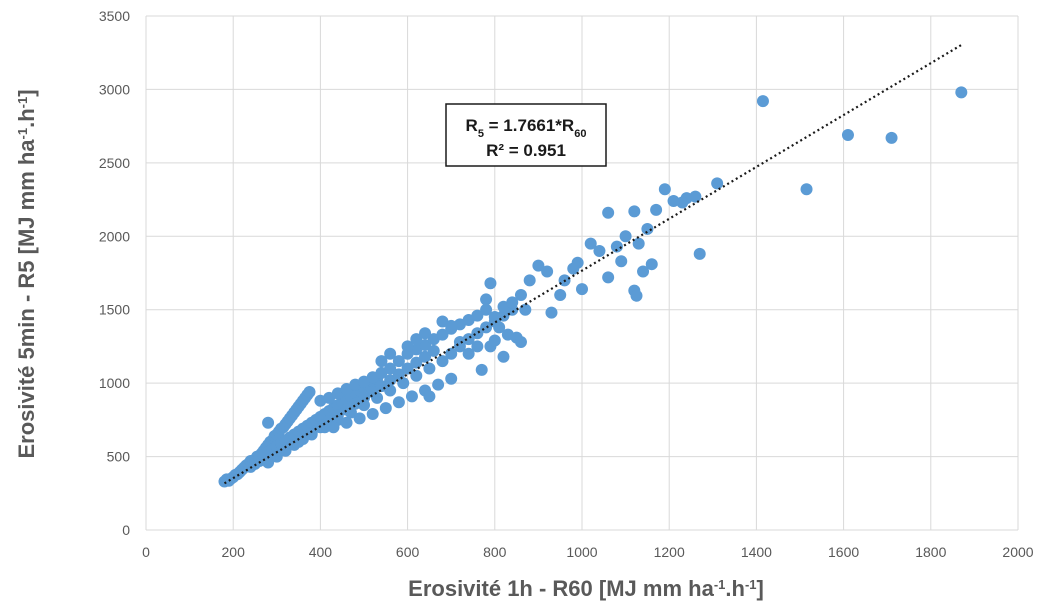 The width and height of the screenshot is (1041, 606). Describe the element at coordinates (588, 552) in the screenshot. I see `x-tick-labels: 0 200 400 600 800 1000 1200 1400 1600 1800 2000` at that location.